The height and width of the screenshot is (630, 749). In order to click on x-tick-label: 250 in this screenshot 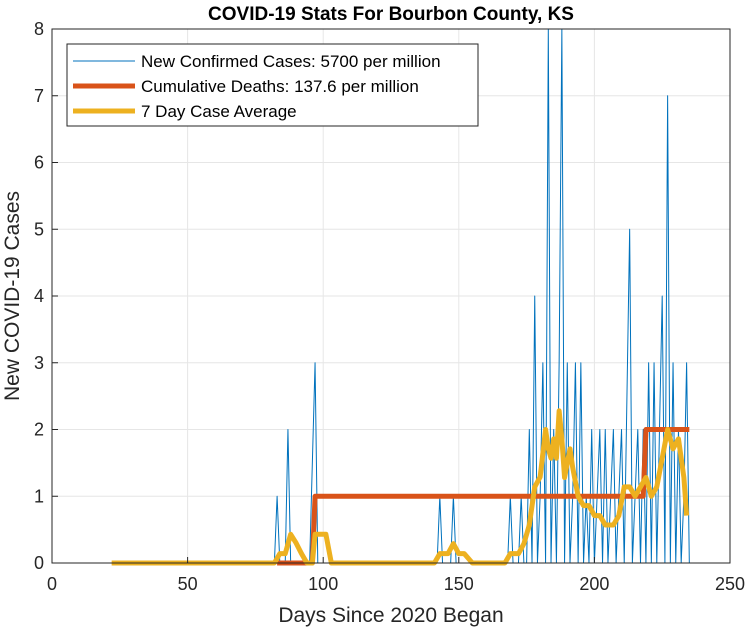, I will do `click(730, 584)`.